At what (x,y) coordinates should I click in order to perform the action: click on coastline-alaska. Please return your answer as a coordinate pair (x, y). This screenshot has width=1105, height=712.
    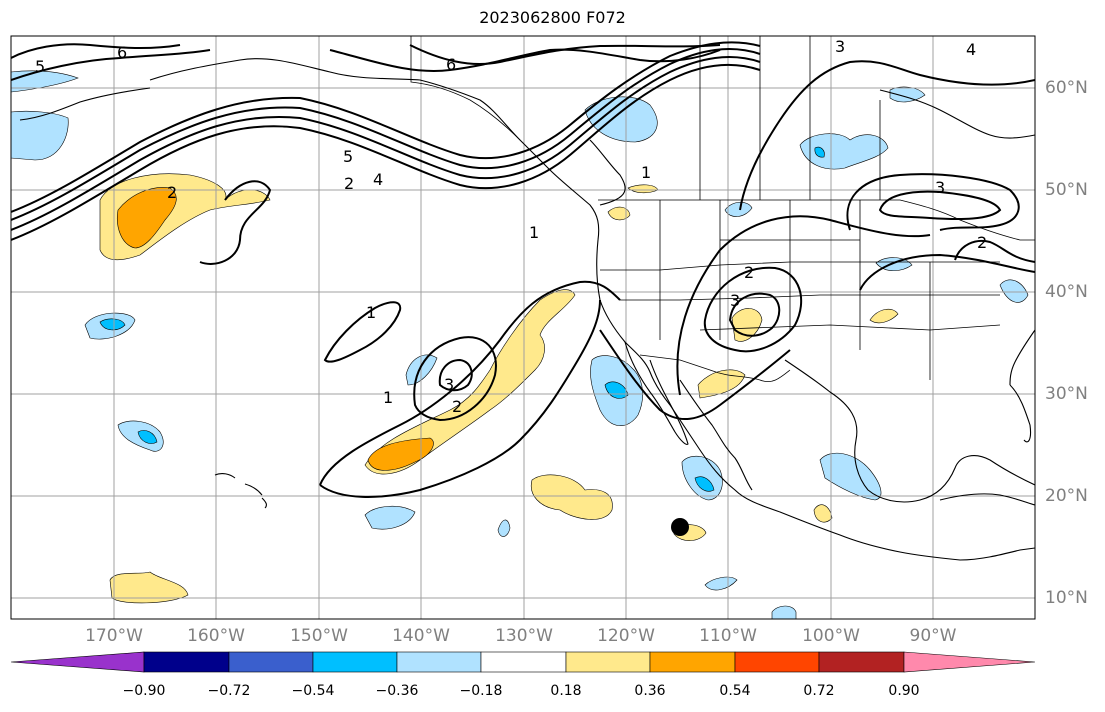
    Looking at the image, I should click on (374, 149).